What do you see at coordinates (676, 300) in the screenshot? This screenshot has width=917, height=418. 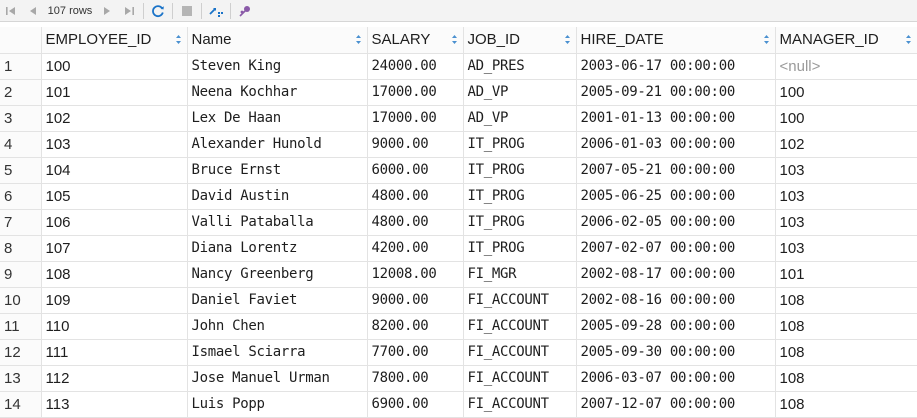 I see `cell-hire-date: 2002-08-16 00:00:00` at bounding box center [676, 300].